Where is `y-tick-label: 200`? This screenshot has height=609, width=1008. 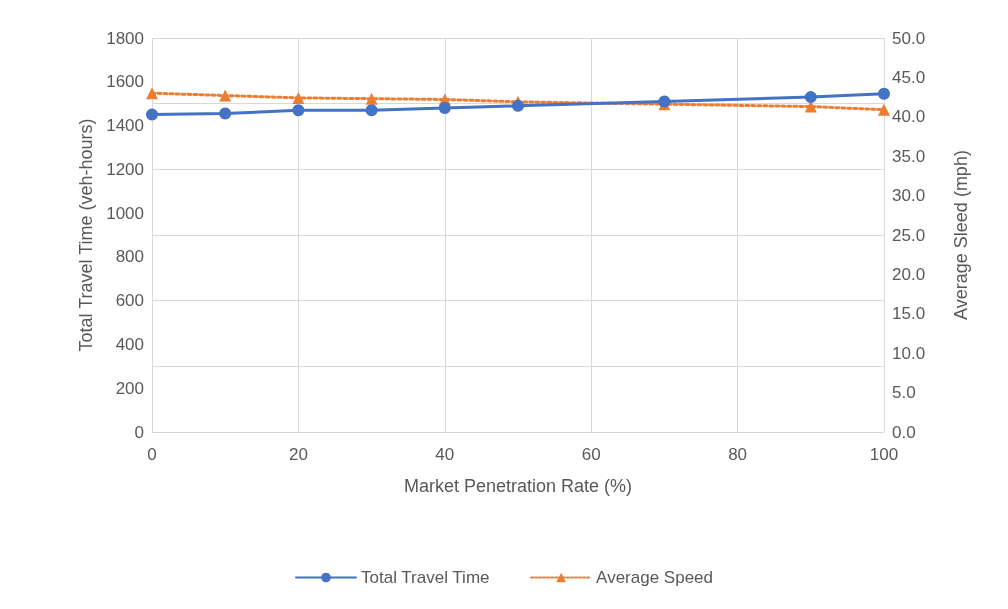
y-tick-label: 200 is located at coordinates (129, 388).